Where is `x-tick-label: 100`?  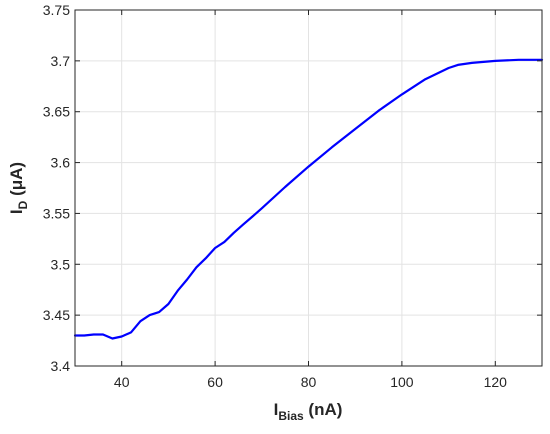
x-tick-label: 100 is located at coordinates (402, 382).